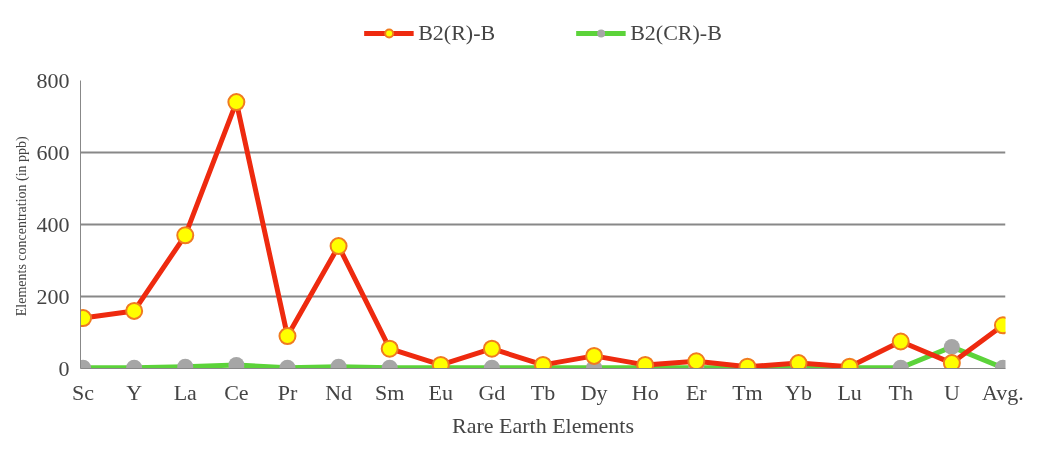  I want to click on x-tick-label: Nd, so click(339, 392).